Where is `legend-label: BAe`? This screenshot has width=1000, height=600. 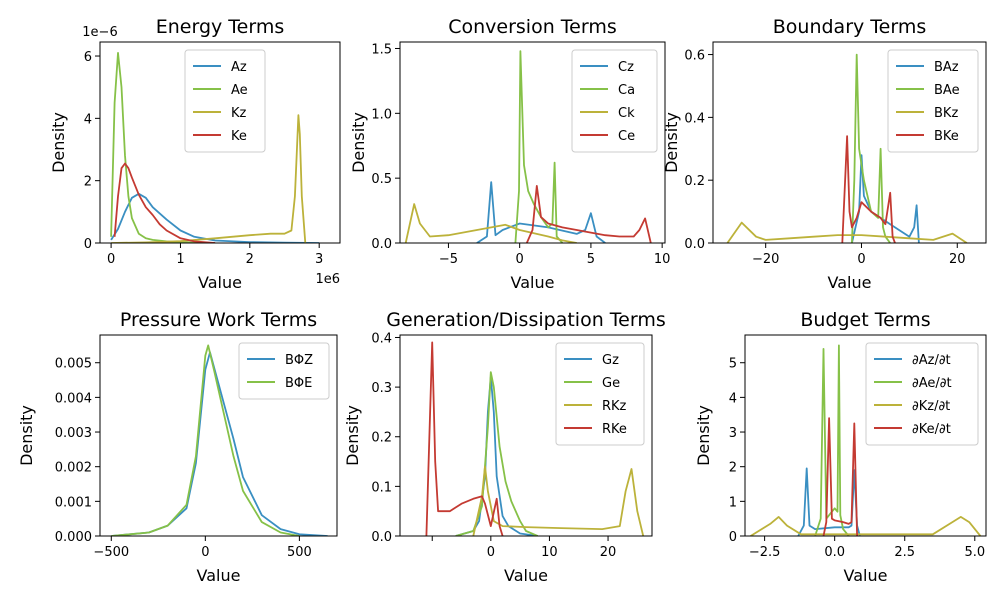
legend-label: BAe is located at coordinates (947, 90).